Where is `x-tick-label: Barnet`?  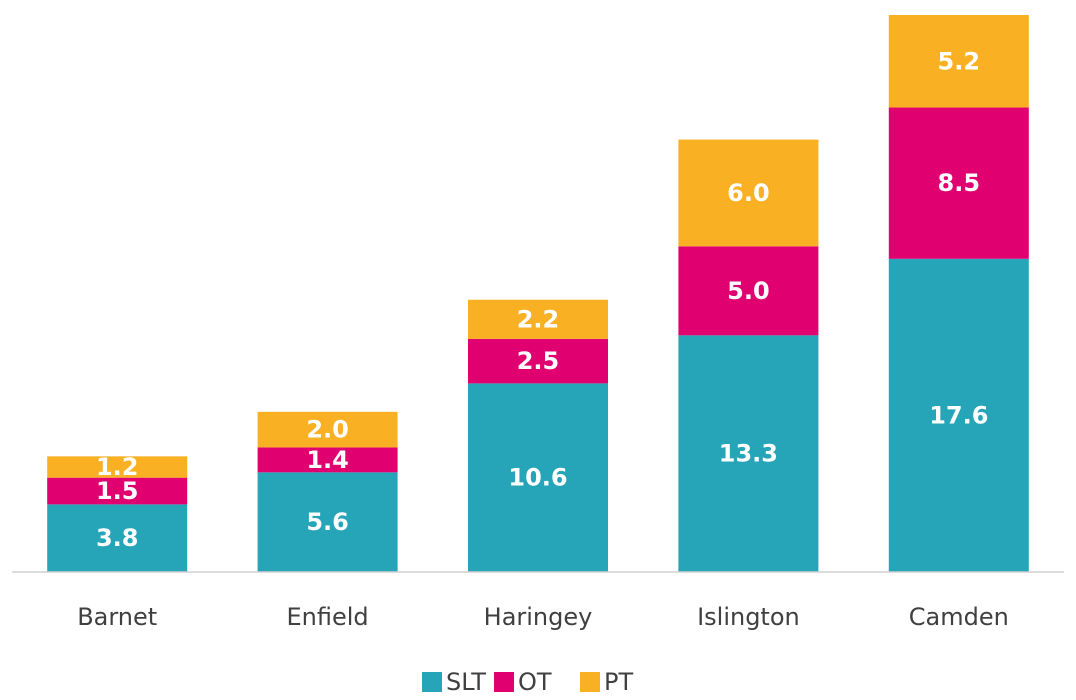
x-tick-label: Barnet is located at coordinates (117, 617).